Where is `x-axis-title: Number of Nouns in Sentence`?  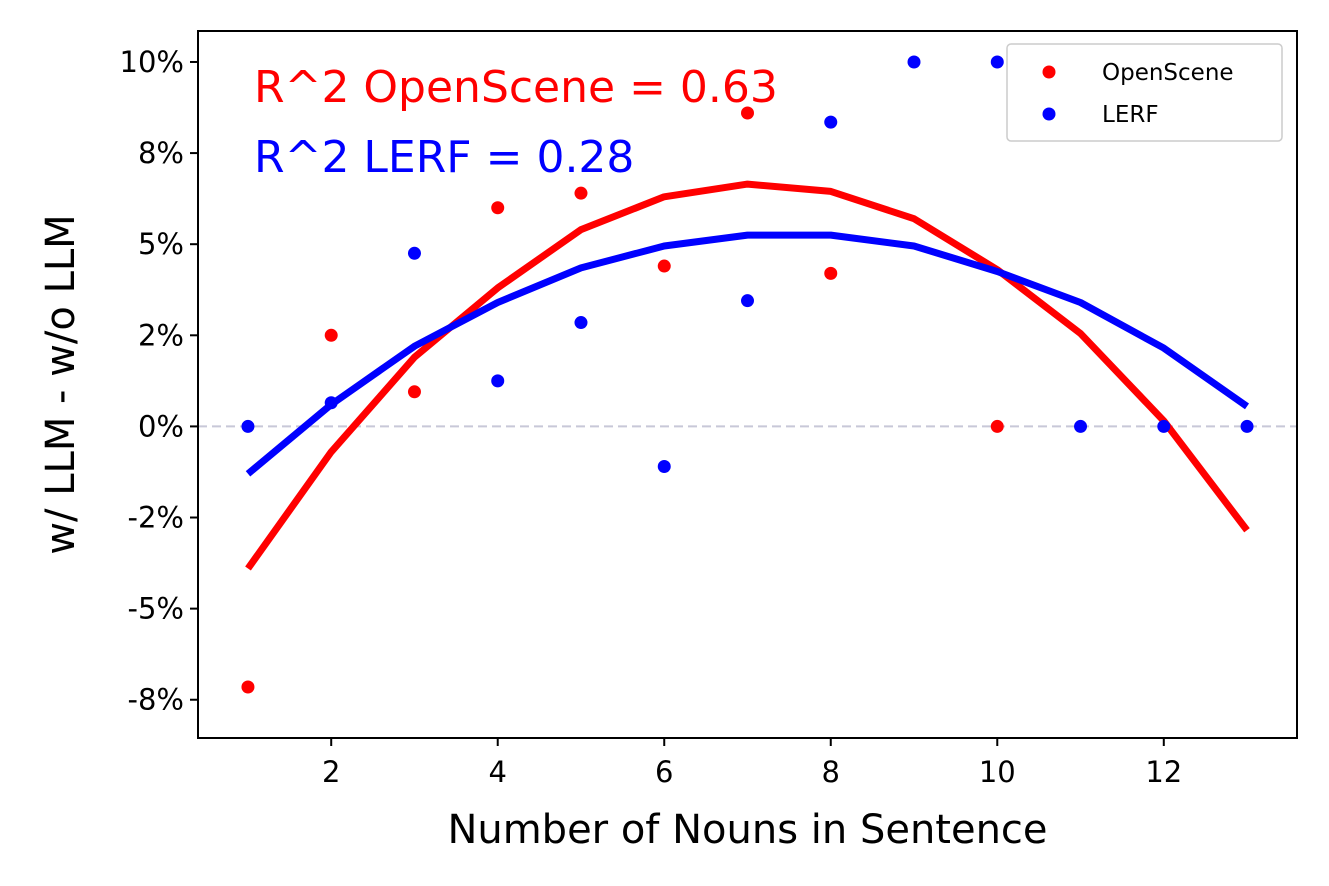
x-axis-title: Number of Nouns in Sentence is located at coordinates (747, 830).